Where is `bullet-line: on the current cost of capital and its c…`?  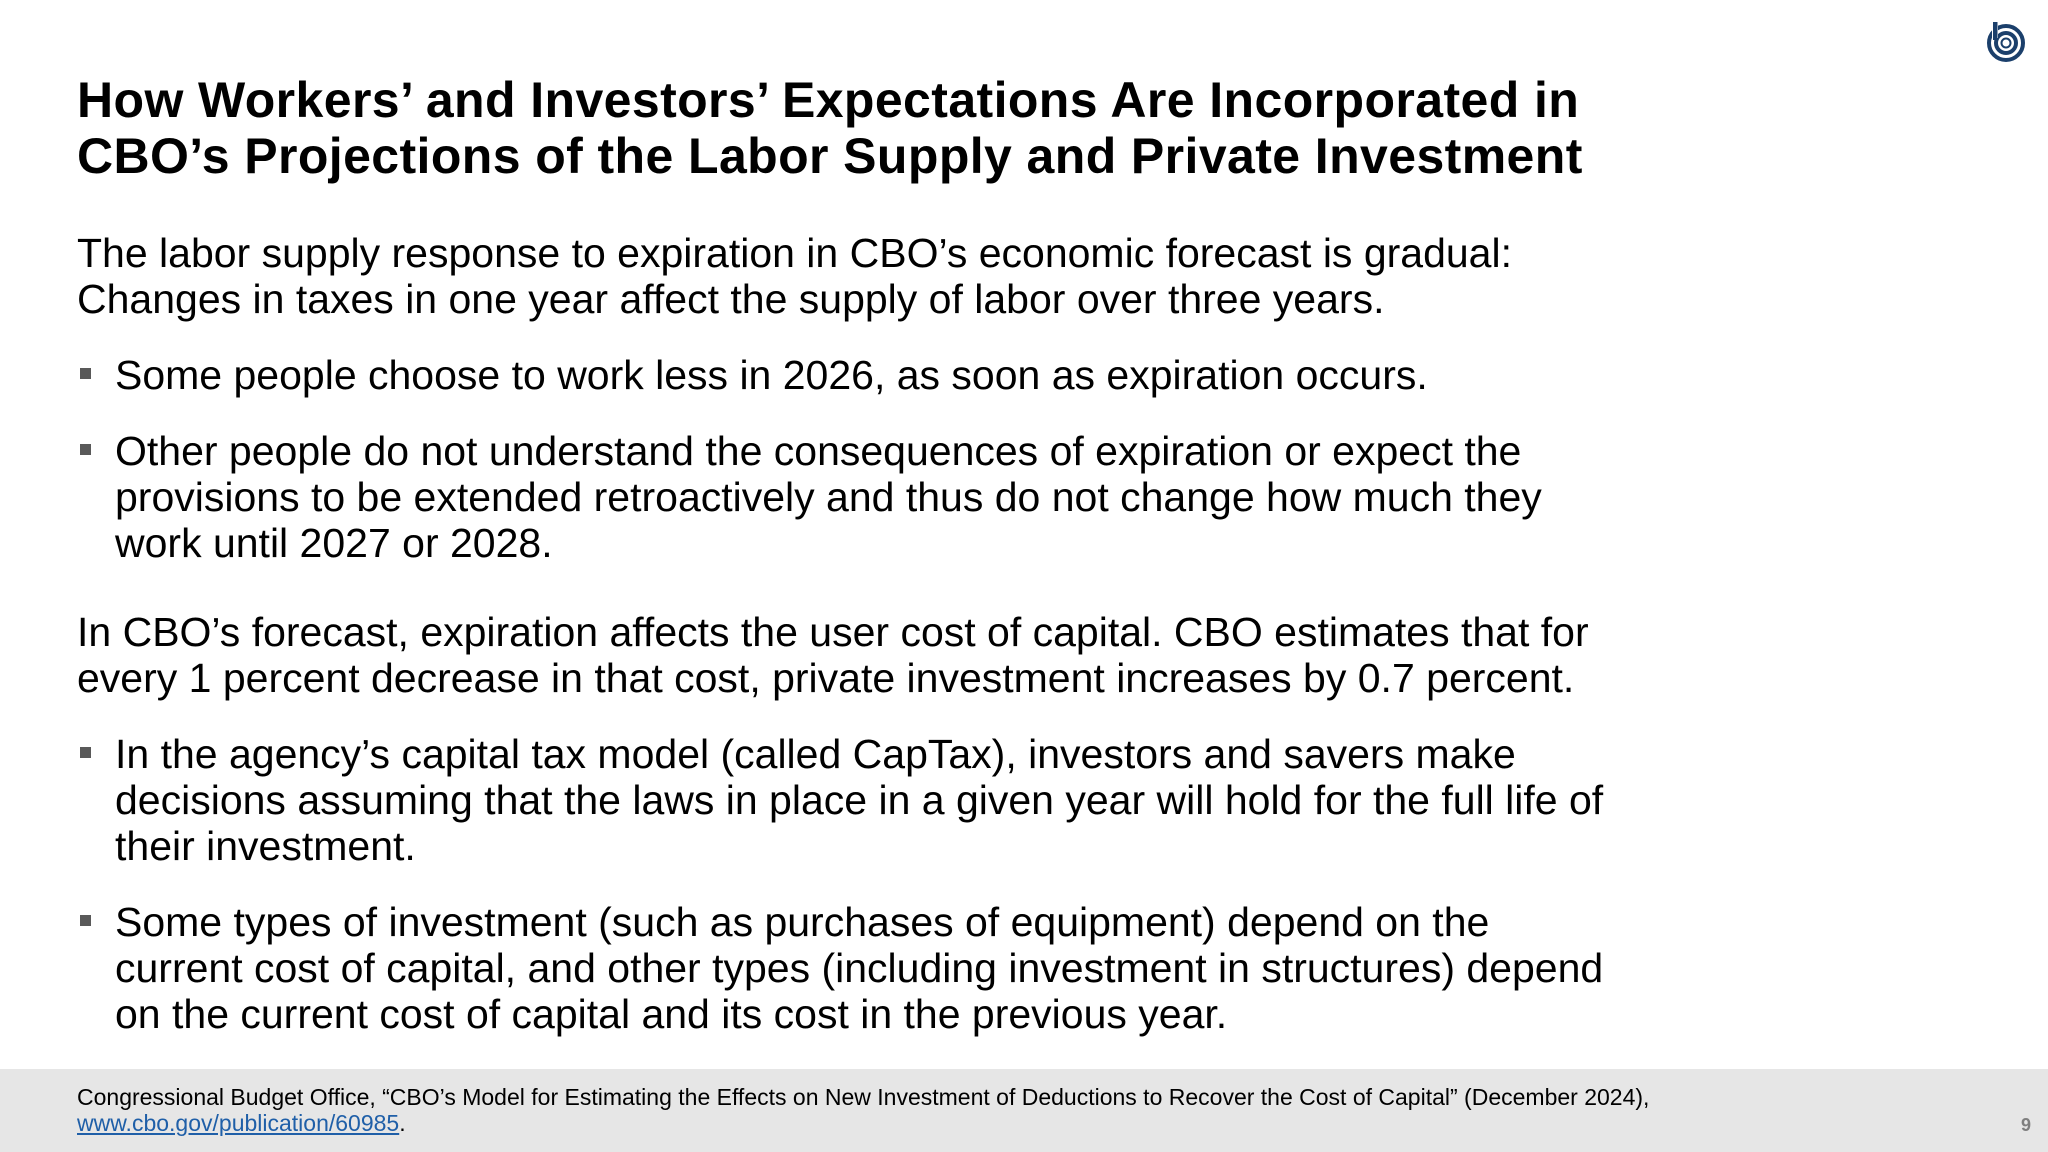
bullet-line: on the current cost of capital and its c… is located at coordinates (671, 1014).